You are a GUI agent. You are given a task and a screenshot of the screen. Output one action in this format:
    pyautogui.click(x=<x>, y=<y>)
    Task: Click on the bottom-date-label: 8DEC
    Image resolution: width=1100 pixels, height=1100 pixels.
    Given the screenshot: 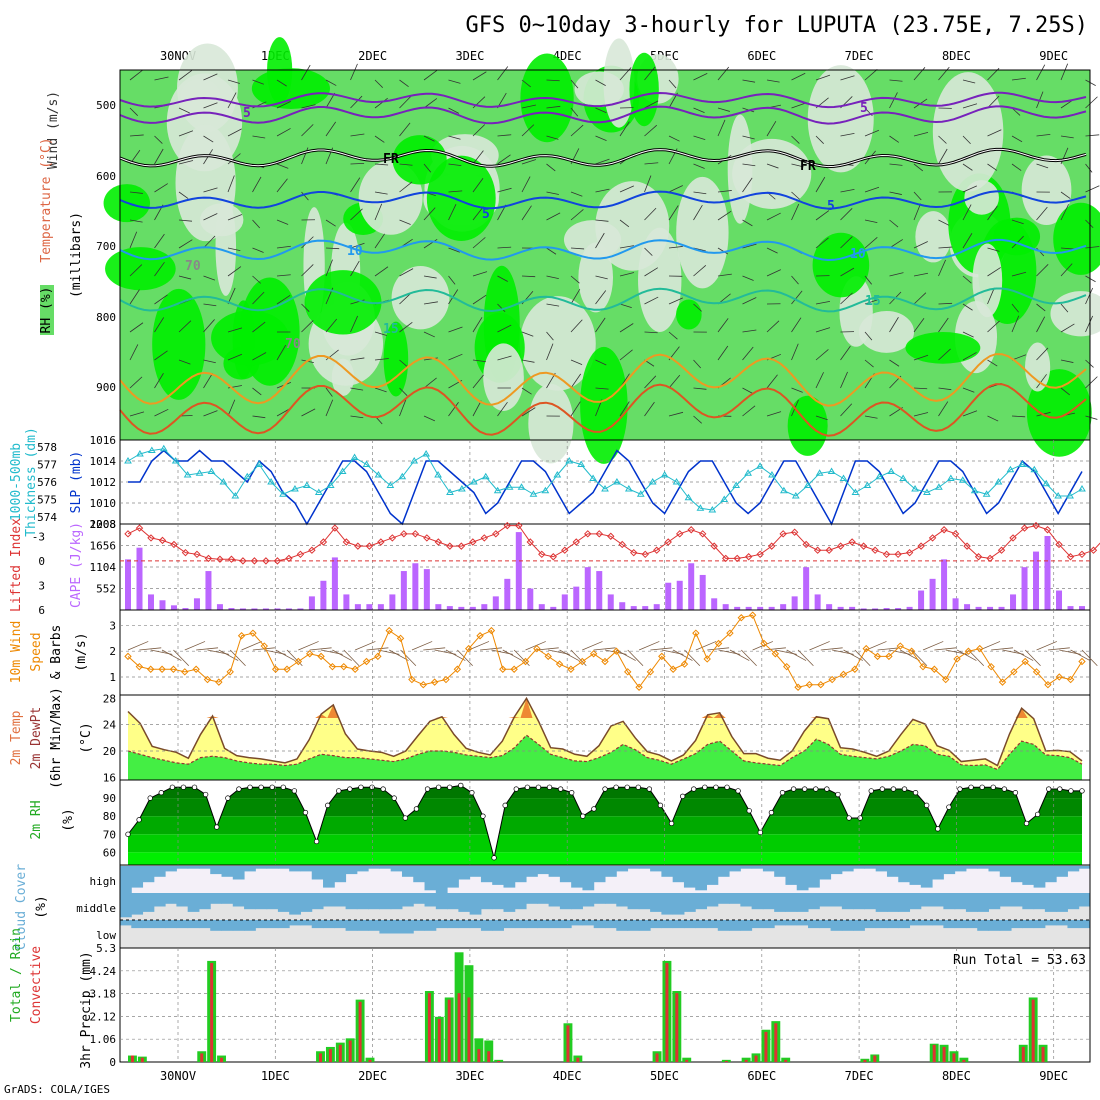 What is the action you would take?
    pyautogui.click(x=956, y=1076)
    